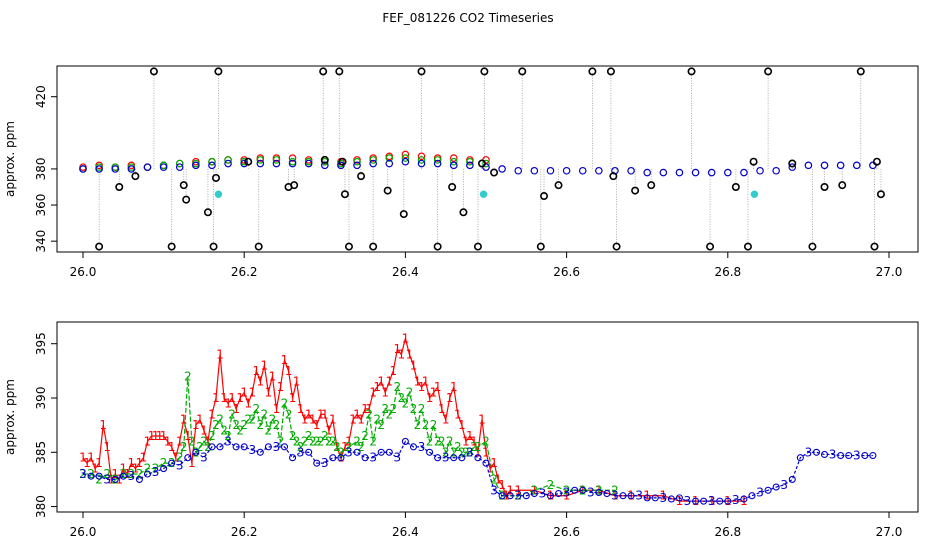 Image resolution: width=936 pixels, height=540 pixels. Describe the element at coordinates (889, 532) in the screenshot. I see `x-tick-label: 27.0` at that location.